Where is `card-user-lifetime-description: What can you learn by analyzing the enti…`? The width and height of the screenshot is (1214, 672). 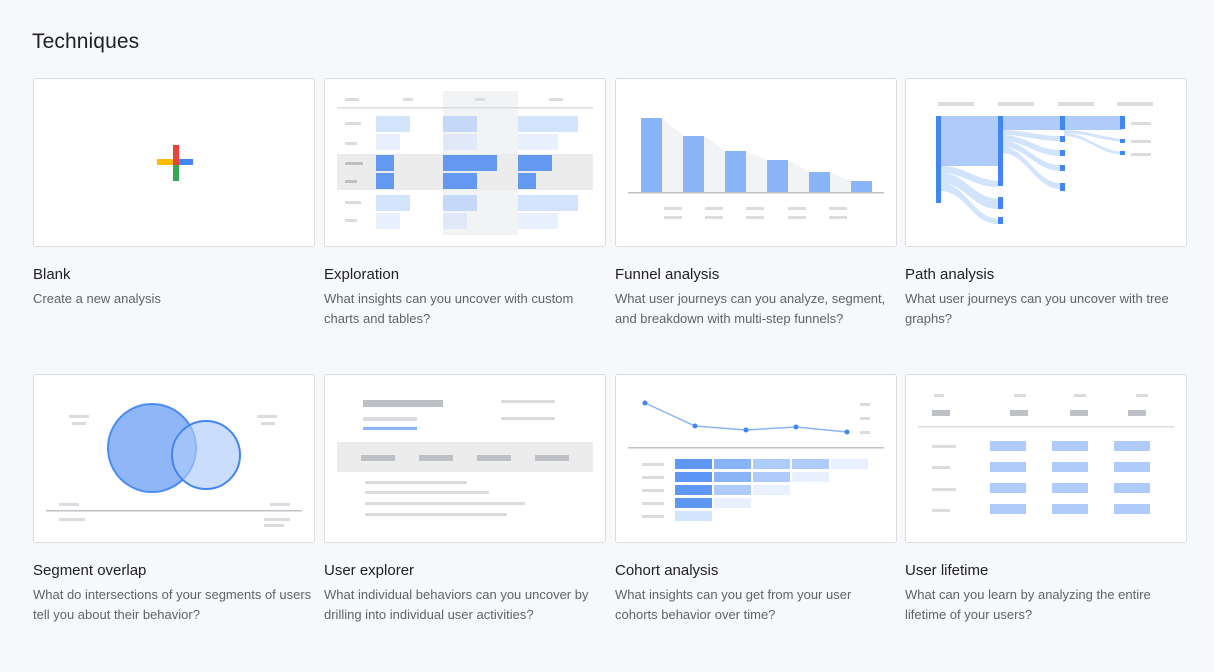 card-user-lifetime-description: What can you learn by analyzing the enti… is located at coordinates (1028, 604).